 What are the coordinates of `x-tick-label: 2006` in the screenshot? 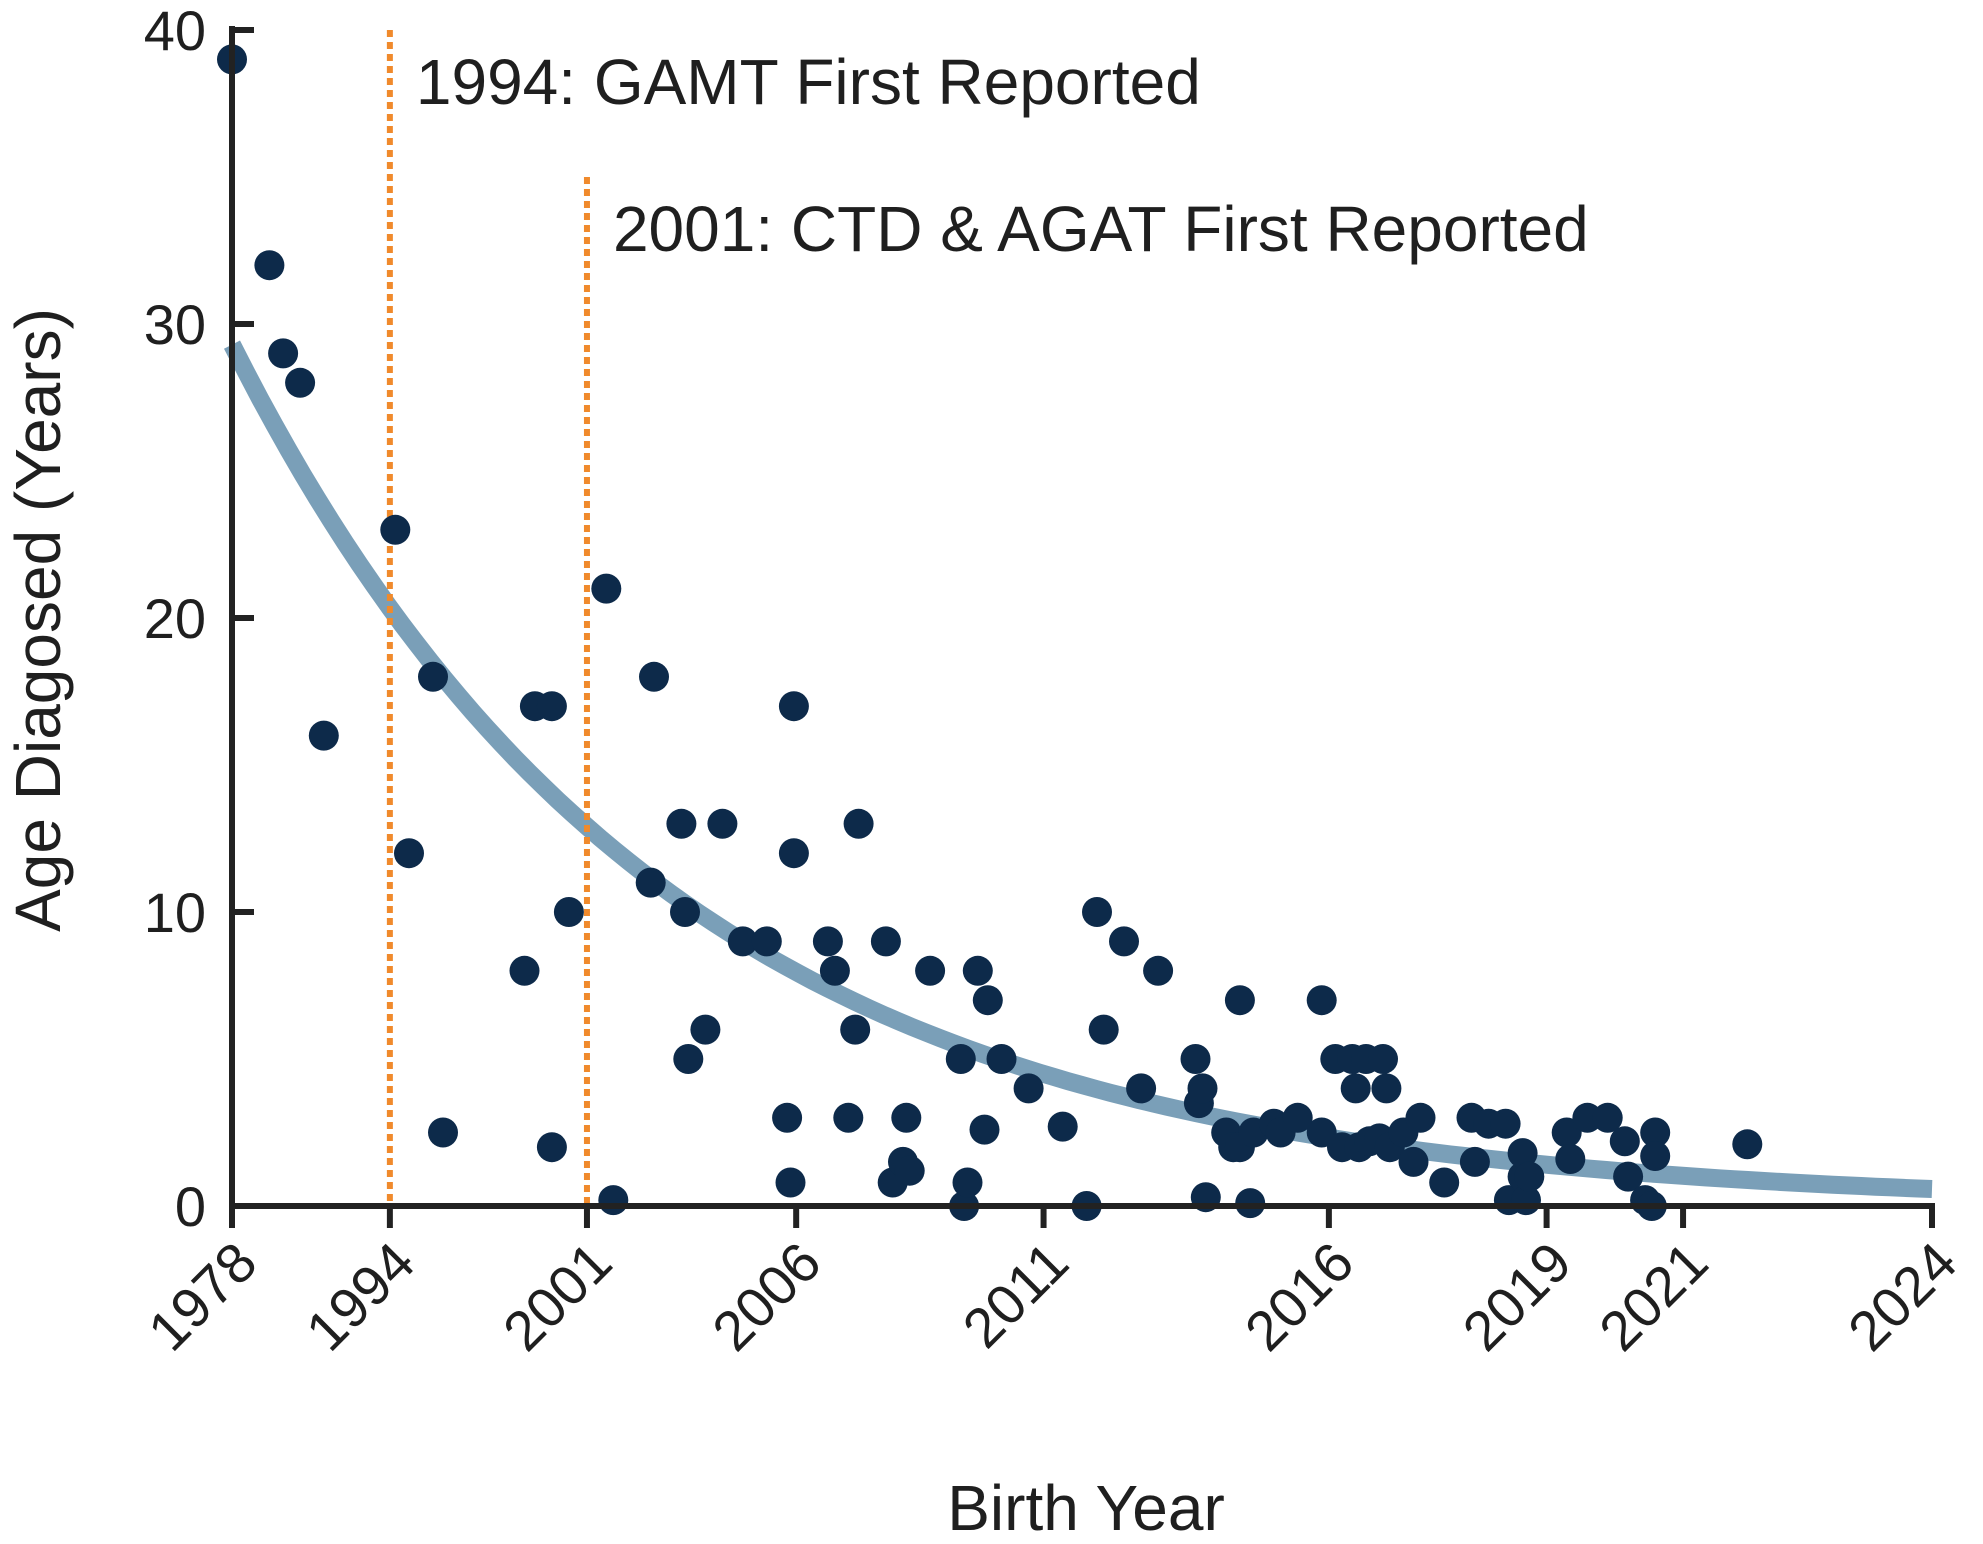 It's located at (766, 1296).